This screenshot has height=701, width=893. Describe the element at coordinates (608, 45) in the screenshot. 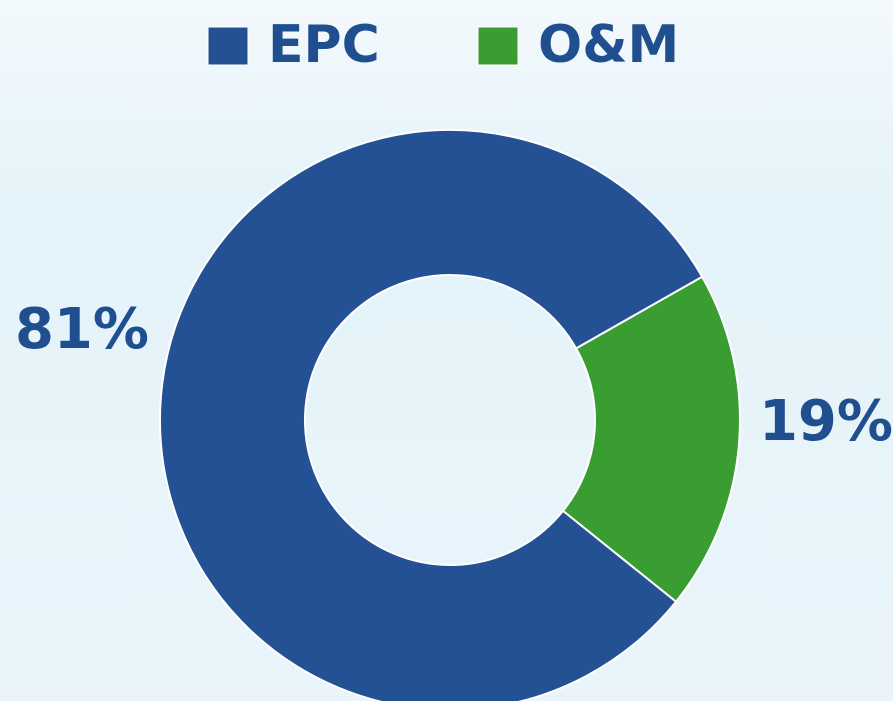

I see `legend-label: O&M` at that location.